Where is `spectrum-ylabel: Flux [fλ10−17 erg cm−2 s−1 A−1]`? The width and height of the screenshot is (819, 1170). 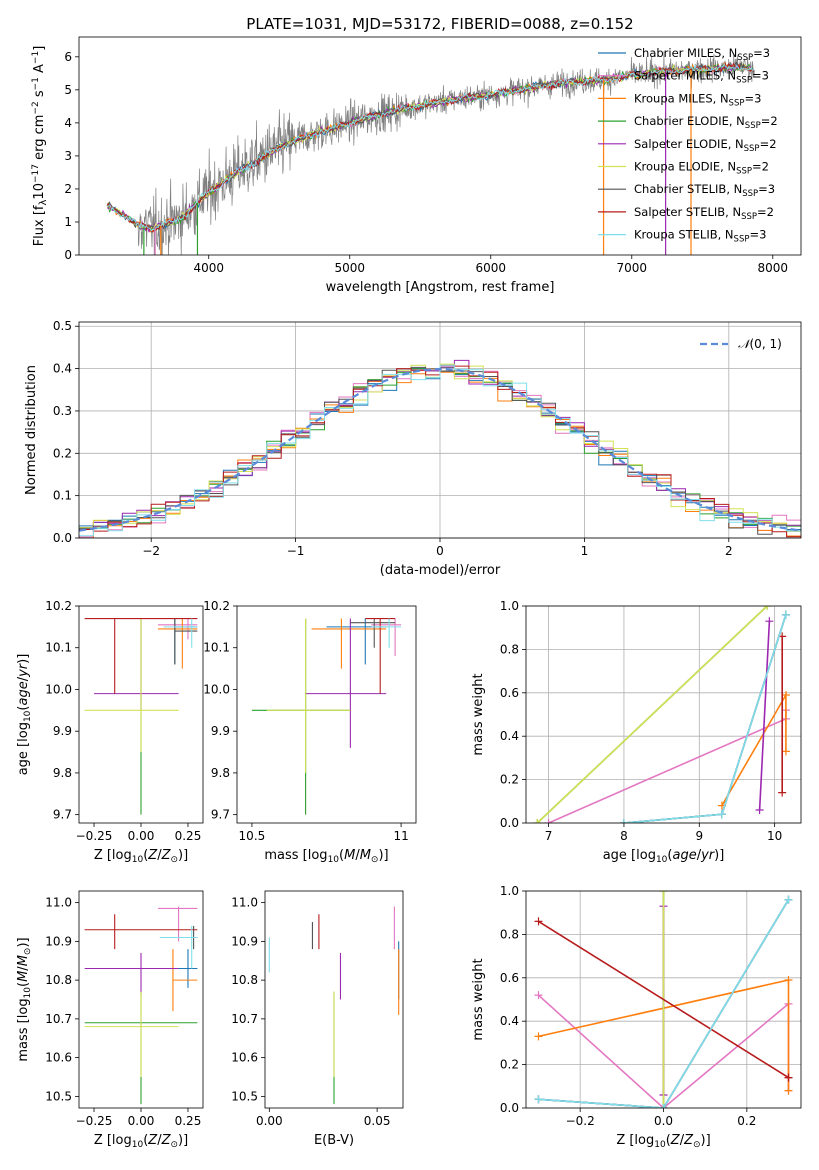
spectrum-ylabel: Flux [fλ10−17 erg cm−2 s−1 A−1] is located at coordinates (40, 146).